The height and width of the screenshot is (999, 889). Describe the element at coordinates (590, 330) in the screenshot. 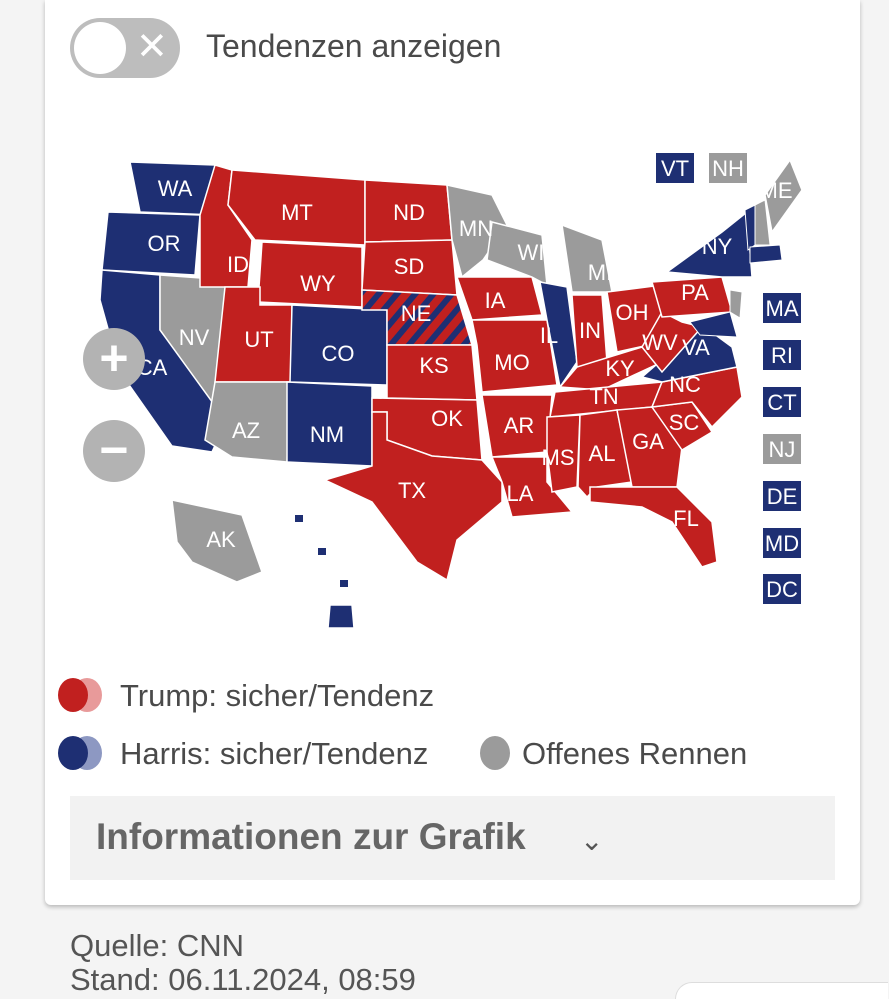

I see `state-label-in: IN` at that location.